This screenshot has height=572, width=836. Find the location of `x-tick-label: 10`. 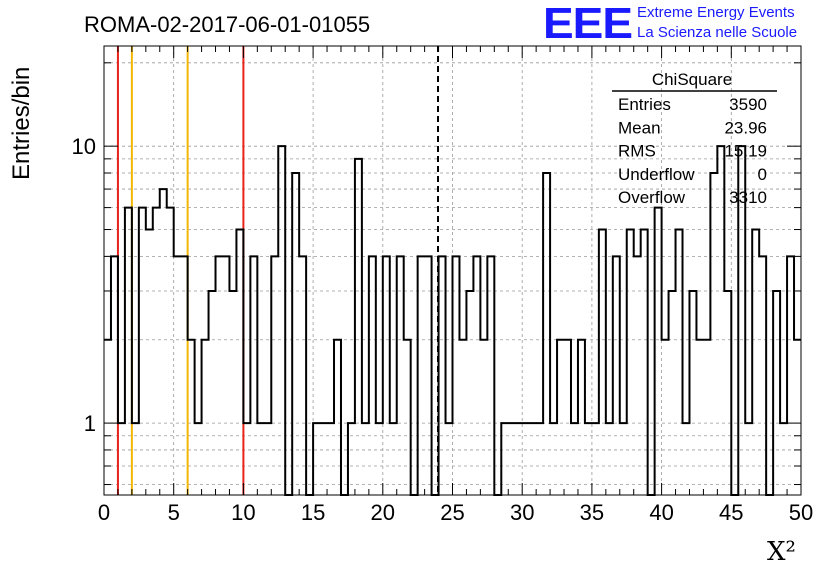

x-tick-label: 10 is located at coordinates (243, 512).